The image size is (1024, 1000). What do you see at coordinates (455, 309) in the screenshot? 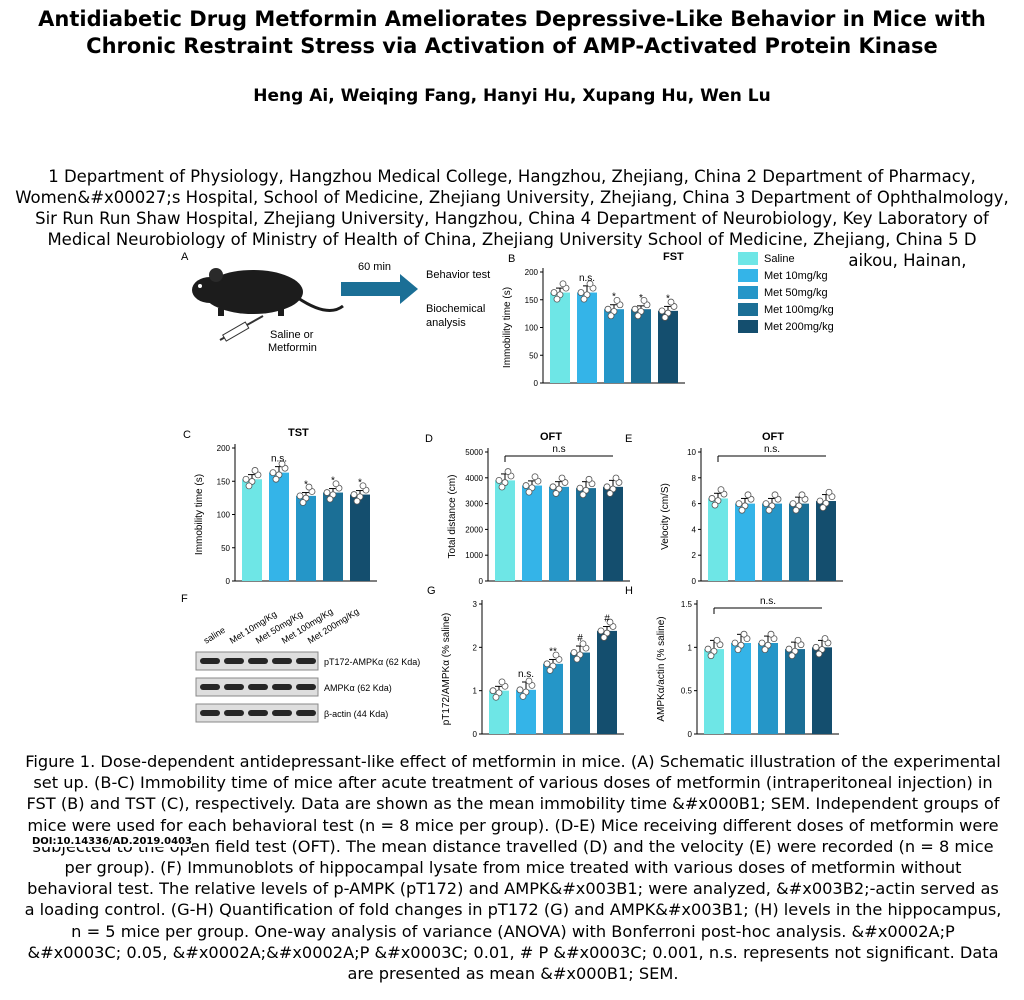
I see `outcome-biochemical: Biochemical` at bounding box center [455, 309].